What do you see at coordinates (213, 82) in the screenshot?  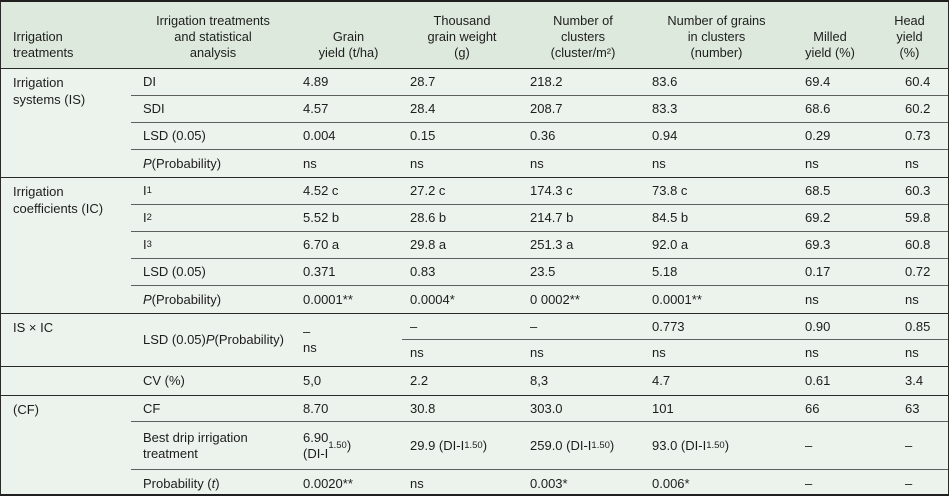 I see `row-label: DI` at bounding box center [213, 82].